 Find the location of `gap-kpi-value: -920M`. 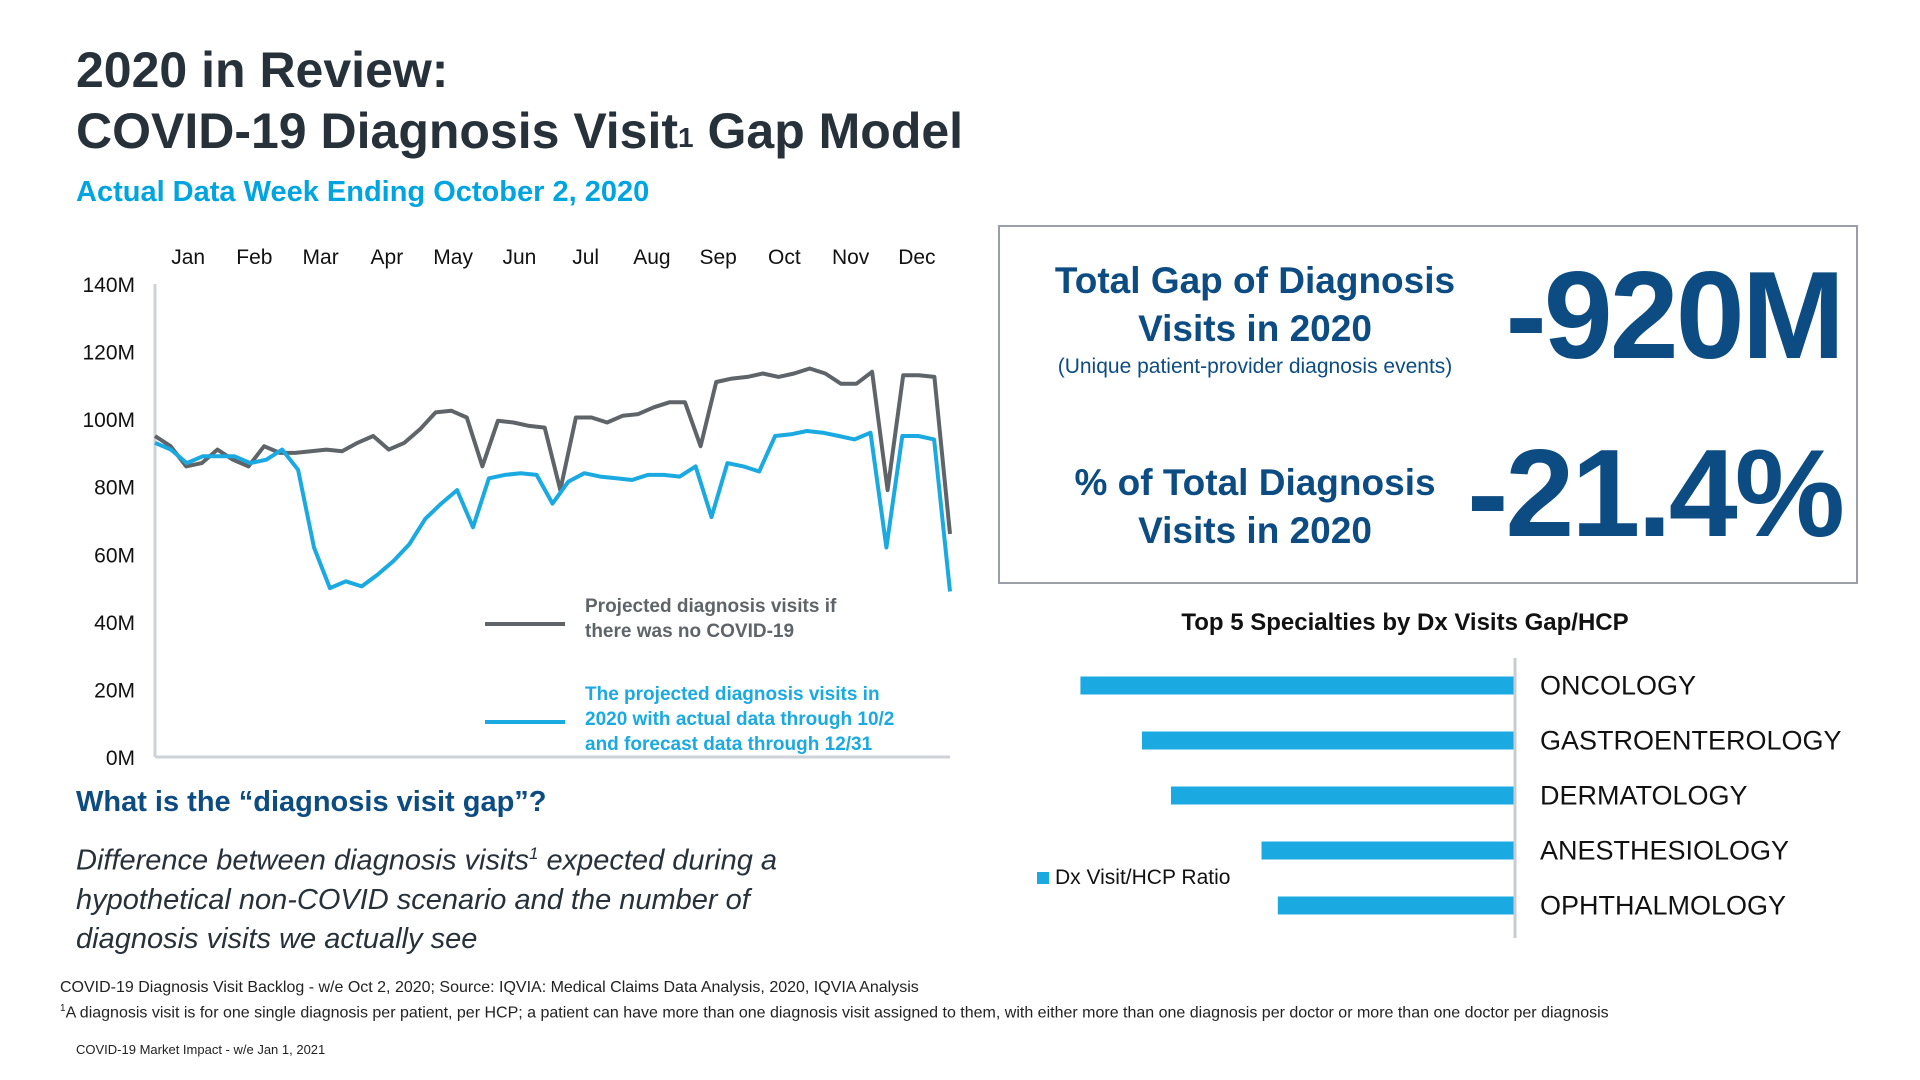

gap-kpi-value: -920M is located at coordinates (1675, 316).